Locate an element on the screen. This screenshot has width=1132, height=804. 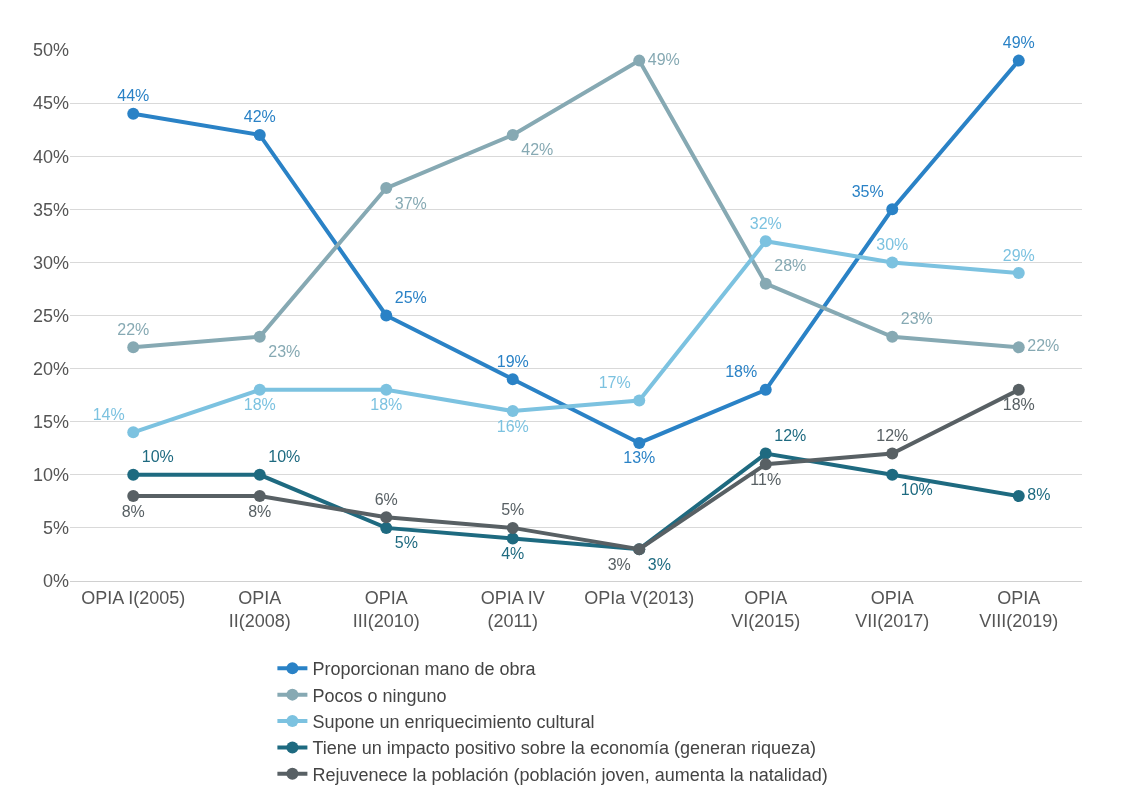
data-label: 4% is located at coordinates (513, 554).